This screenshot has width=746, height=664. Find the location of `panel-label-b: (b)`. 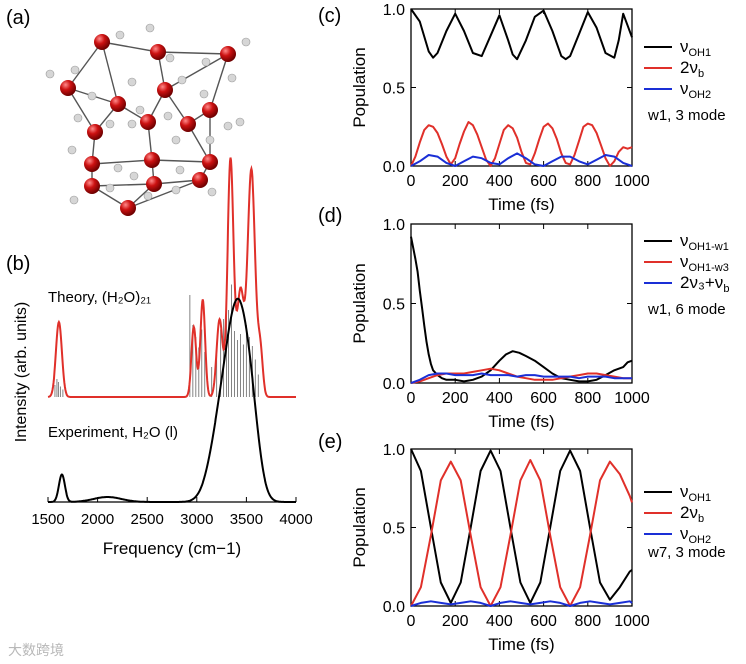

panel-label-b: (b) is located at coordinates (18, 264).